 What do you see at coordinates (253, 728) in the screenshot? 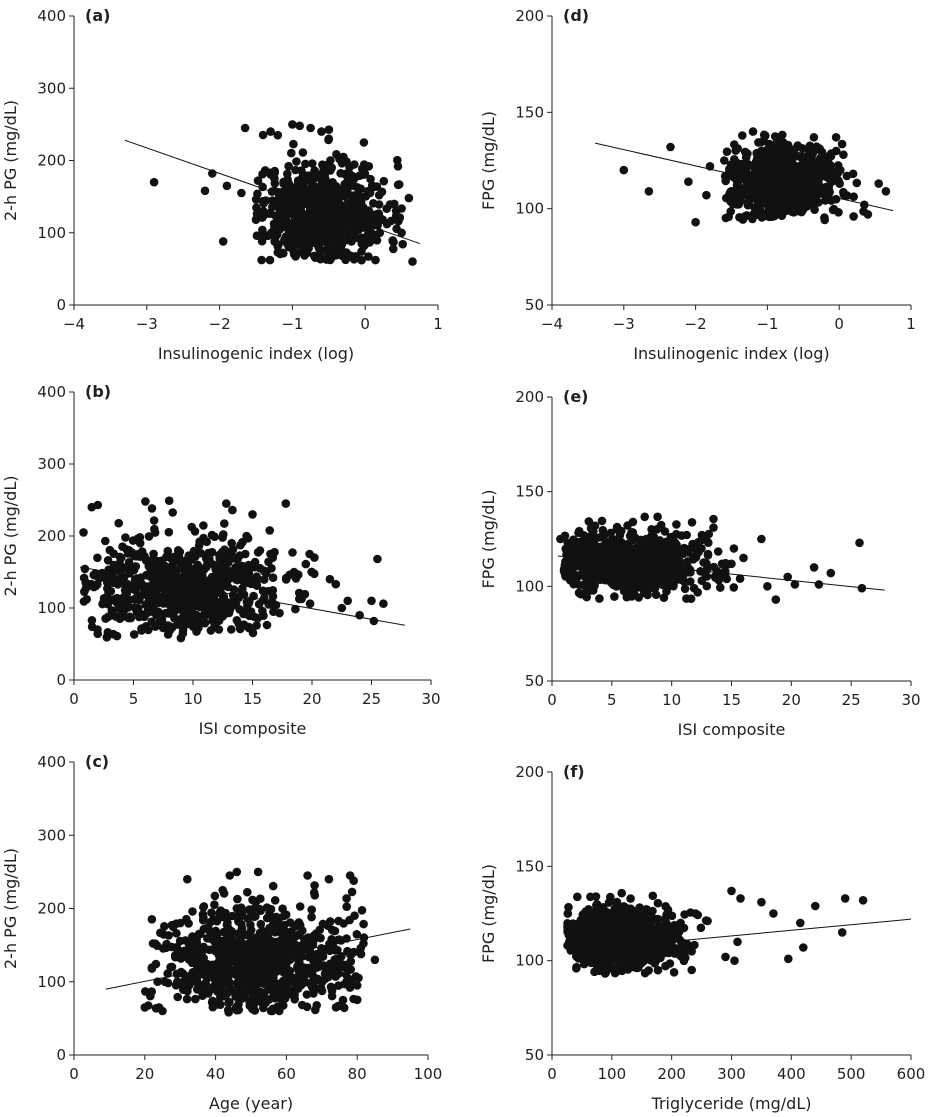
I see `x-axis-title: ISI composite` at bounding box center [253, 728].